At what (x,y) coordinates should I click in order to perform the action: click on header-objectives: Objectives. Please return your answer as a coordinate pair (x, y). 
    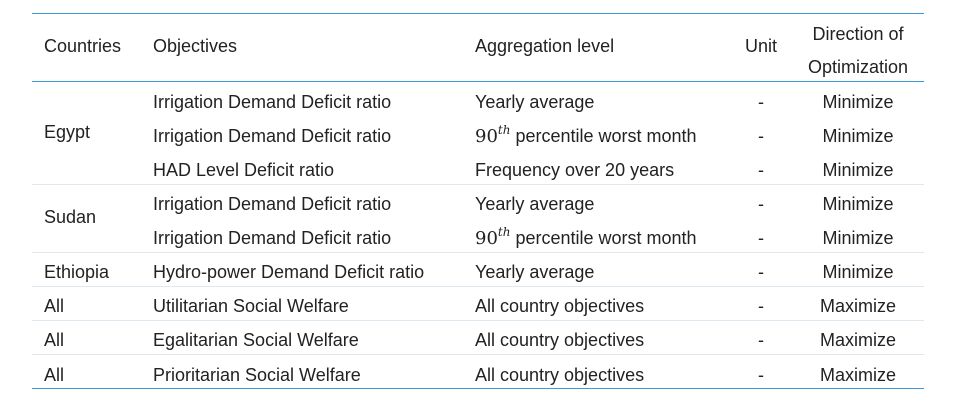
    Looking at the image, I should click on (195, 46).